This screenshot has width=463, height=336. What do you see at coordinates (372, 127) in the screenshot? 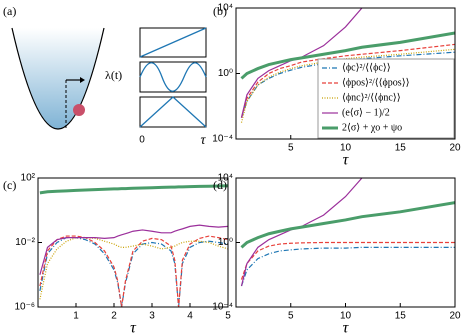
I see `legend-label: 2⟨σ⟩ + χo + ψo` at bounding box center [372, 127].